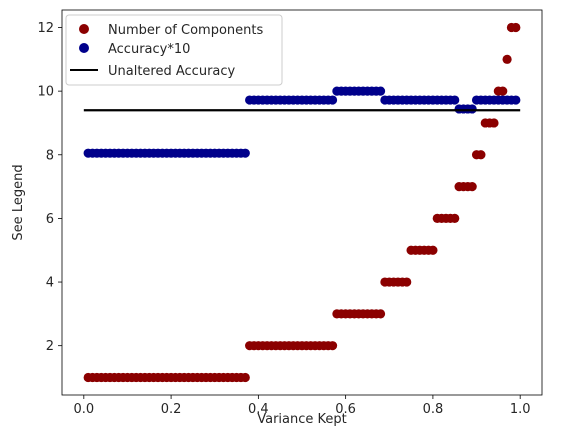 This screenshot has height=432, width=562. What do you see at coordinates (84, 29) in the screenshot?
I see `legend-marker-components` at bounding box center [84, 29].